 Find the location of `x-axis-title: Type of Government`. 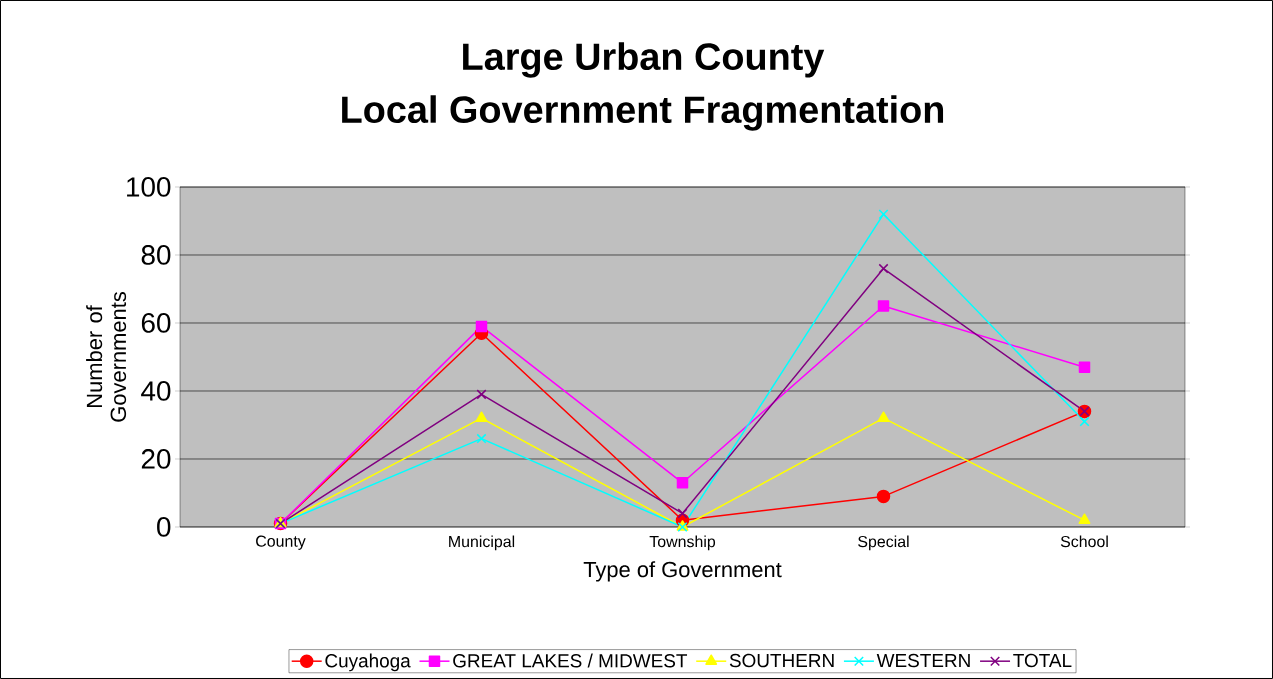

x-axis-title: Type of Government is located at coordinates (682, 571).